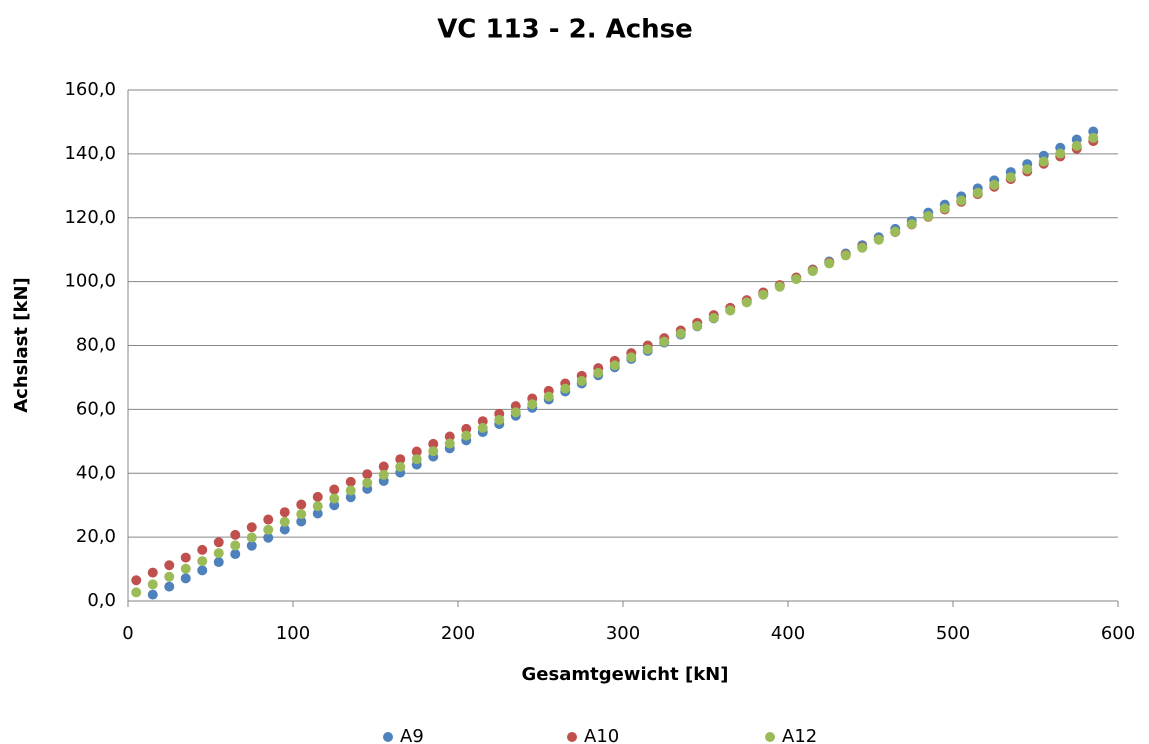 This screenshot has width=1149, height=744. I want to click on x-tick-label: 400, so click(788, 633).